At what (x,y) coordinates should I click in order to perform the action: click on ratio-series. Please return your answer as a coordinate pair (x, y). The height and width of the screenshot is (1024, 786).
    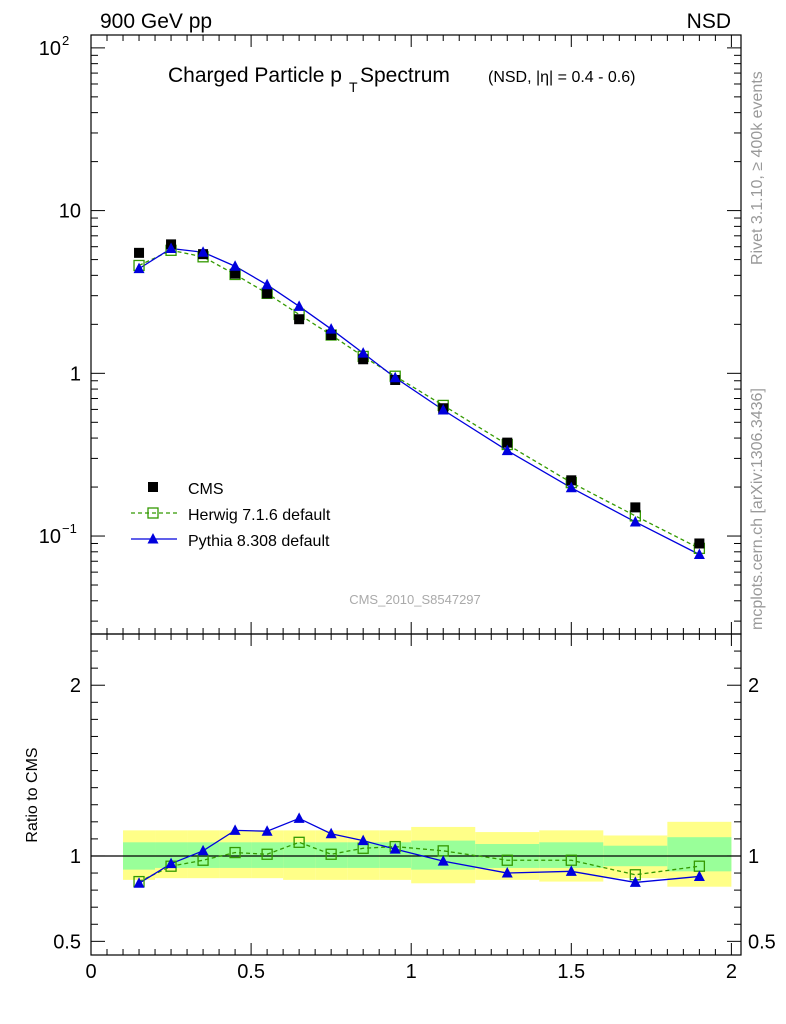
    Looking at the image, I should click on (419, 850).